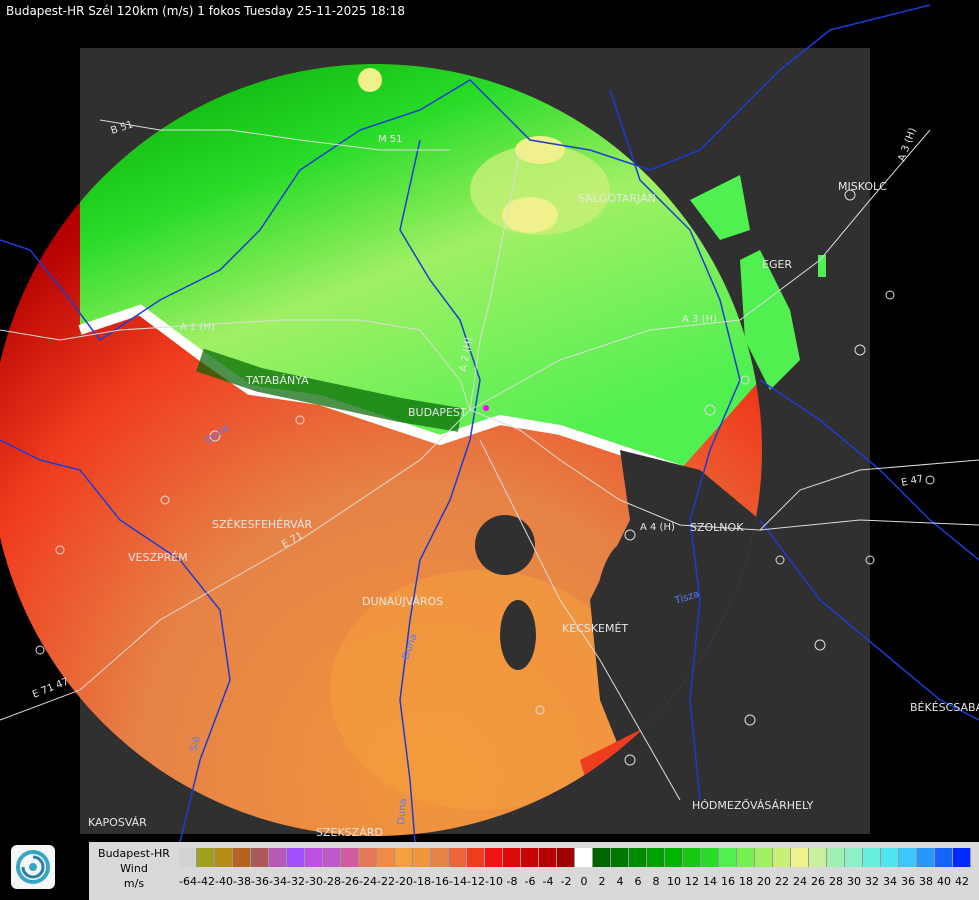  I want to click on city-label: SZEKSZÁRD, so click(349, 832).